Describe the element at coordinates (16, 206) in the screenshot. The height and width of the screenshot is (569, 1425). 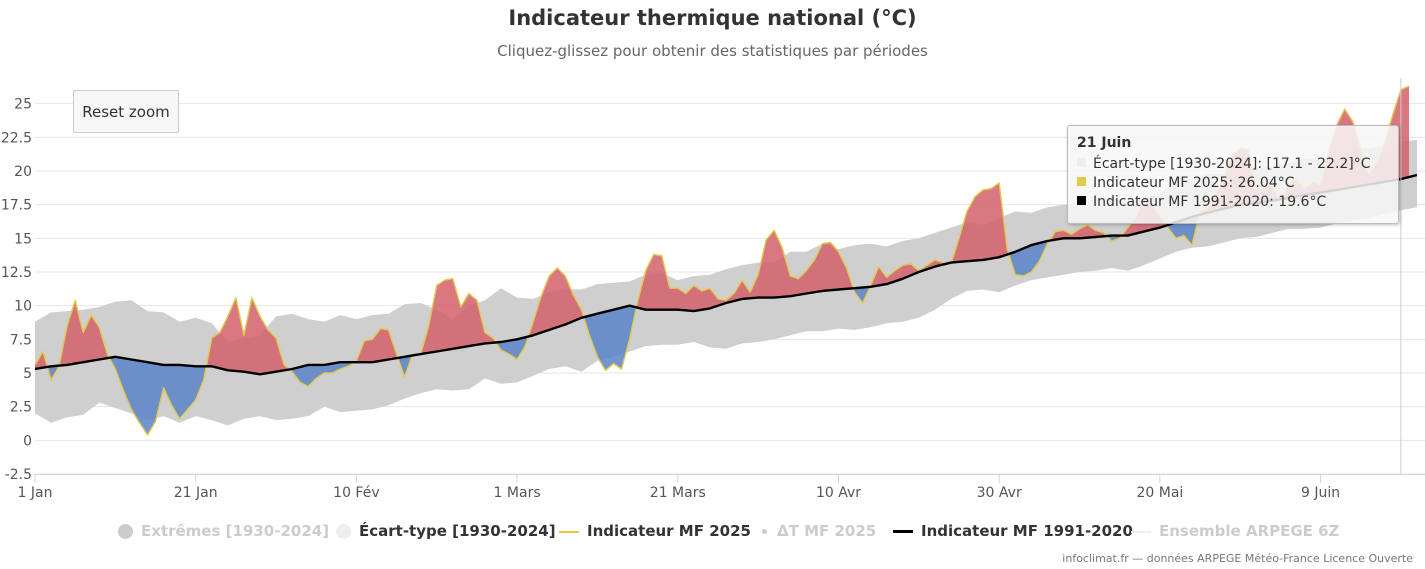
I see `y-tick-label: 17.5` at that location.